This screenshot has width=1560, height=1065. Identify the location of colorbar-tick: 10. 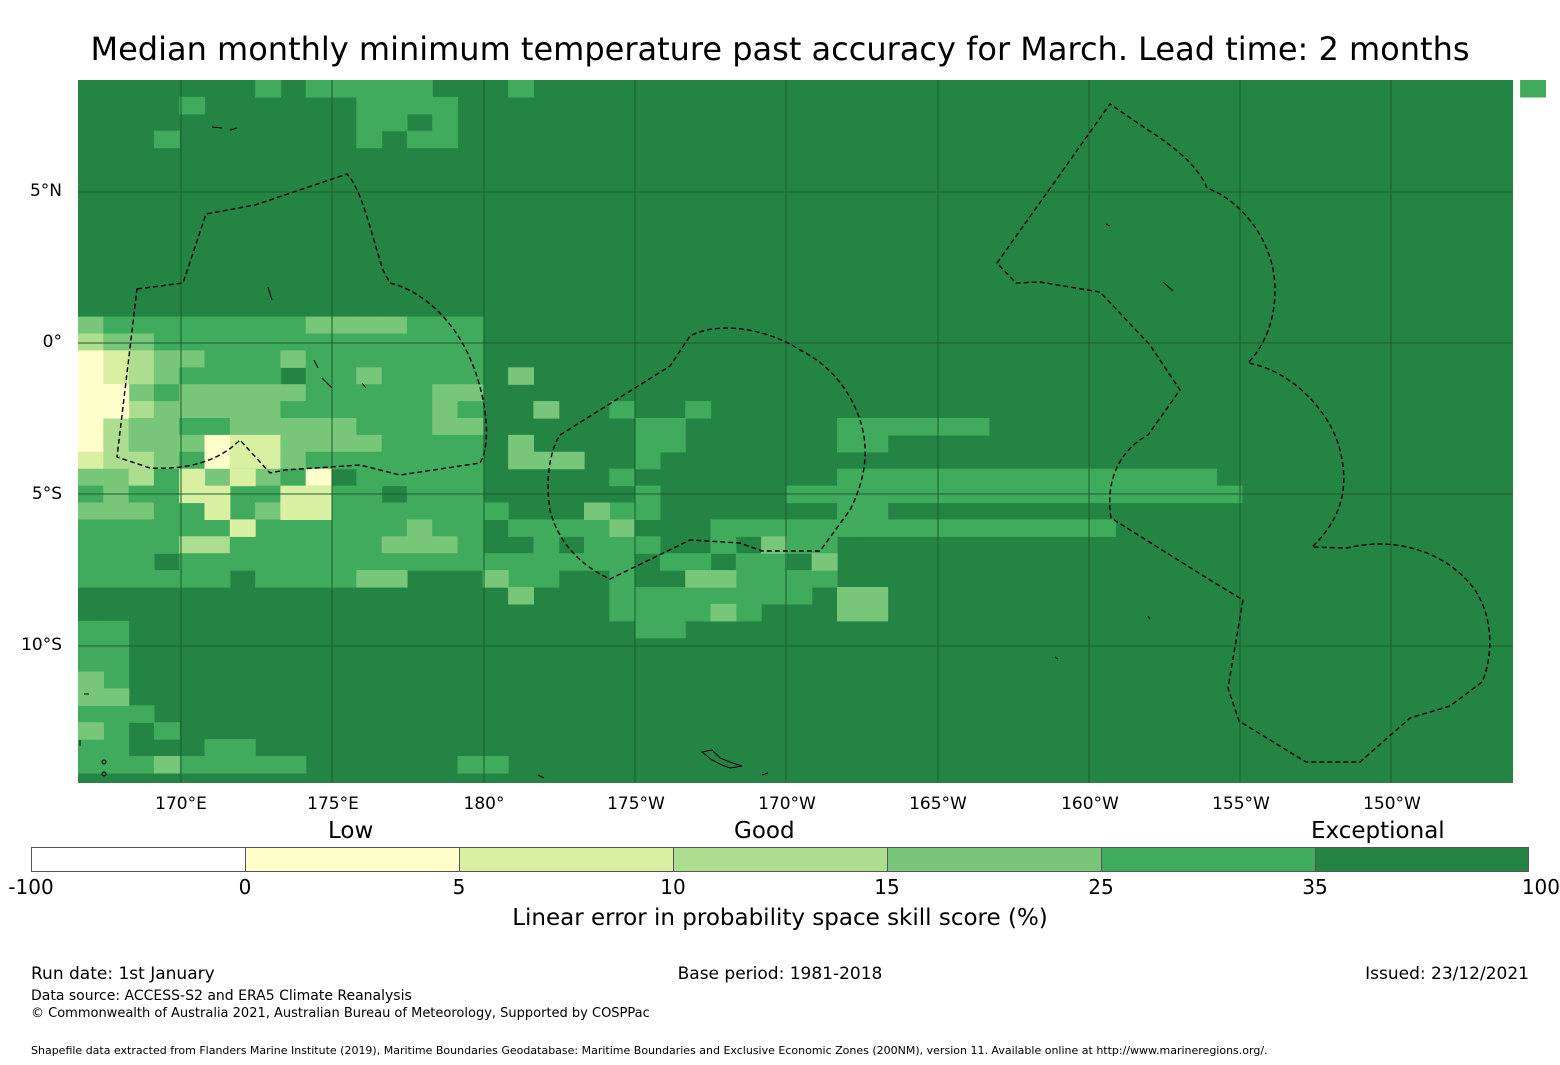
(673, 887).